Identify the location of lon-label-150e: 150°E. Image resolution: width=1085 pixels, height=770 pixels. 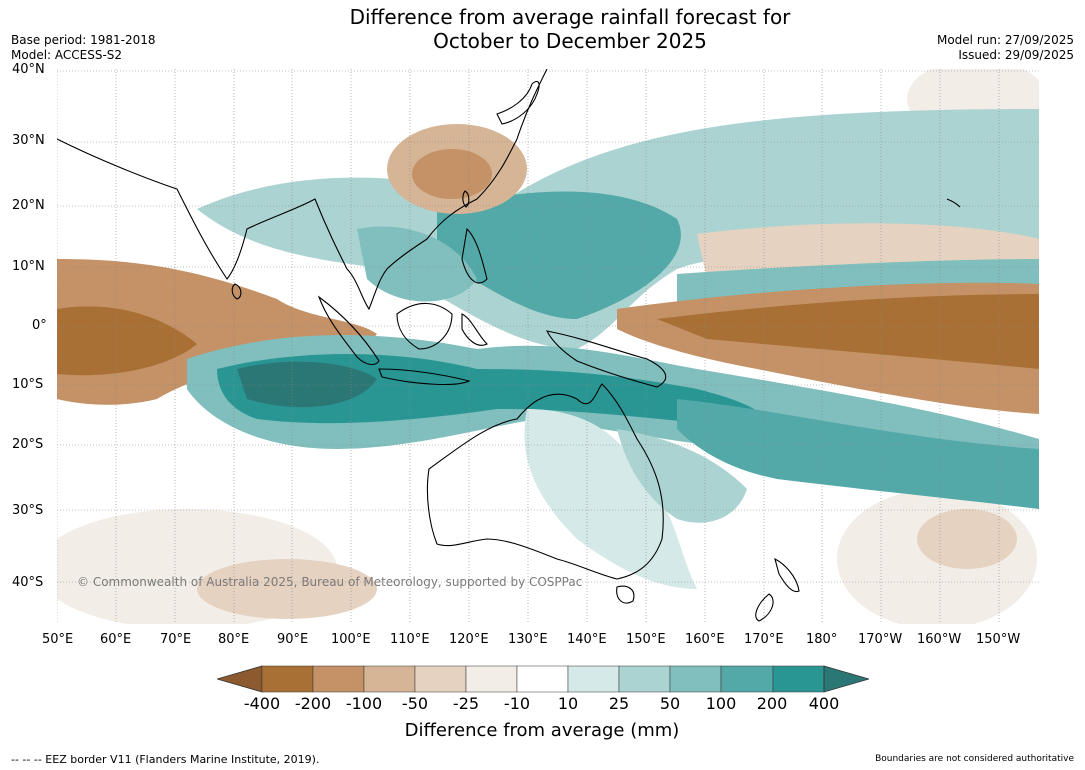
(646, 639).